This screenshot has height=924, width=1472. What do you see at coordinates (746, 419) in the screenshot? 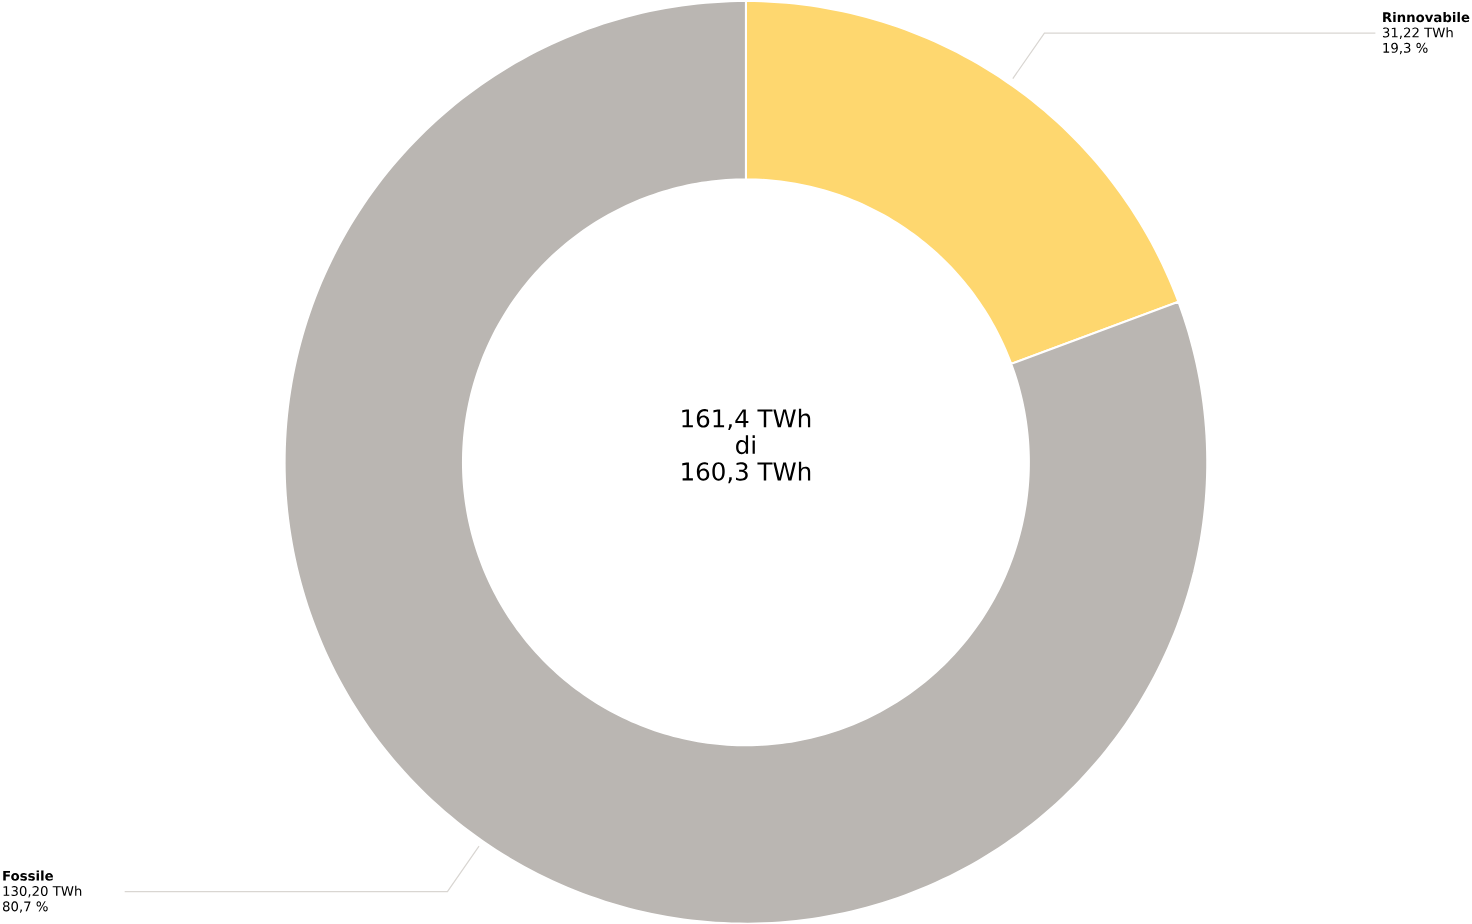
I see `text: 161,4 TWh` at bounding box center [746, 419].